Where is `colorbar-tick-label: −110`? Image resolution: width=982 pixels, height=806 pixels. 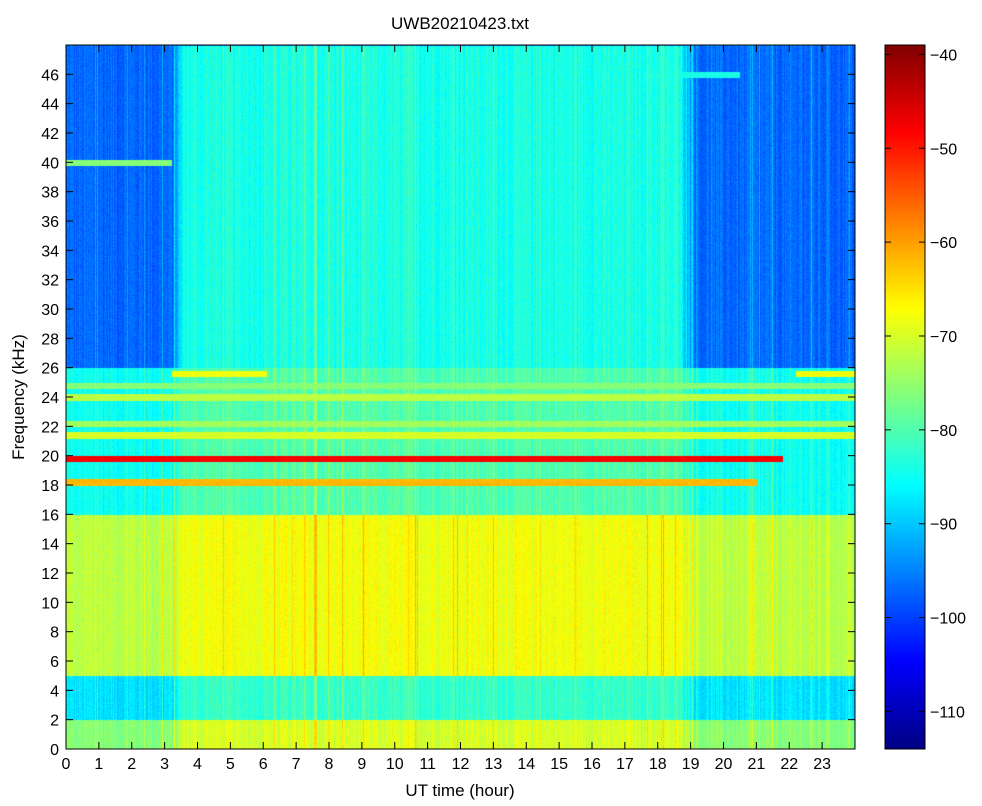
colorbar-tick-label: −110 is located at coordinates (947, 712).